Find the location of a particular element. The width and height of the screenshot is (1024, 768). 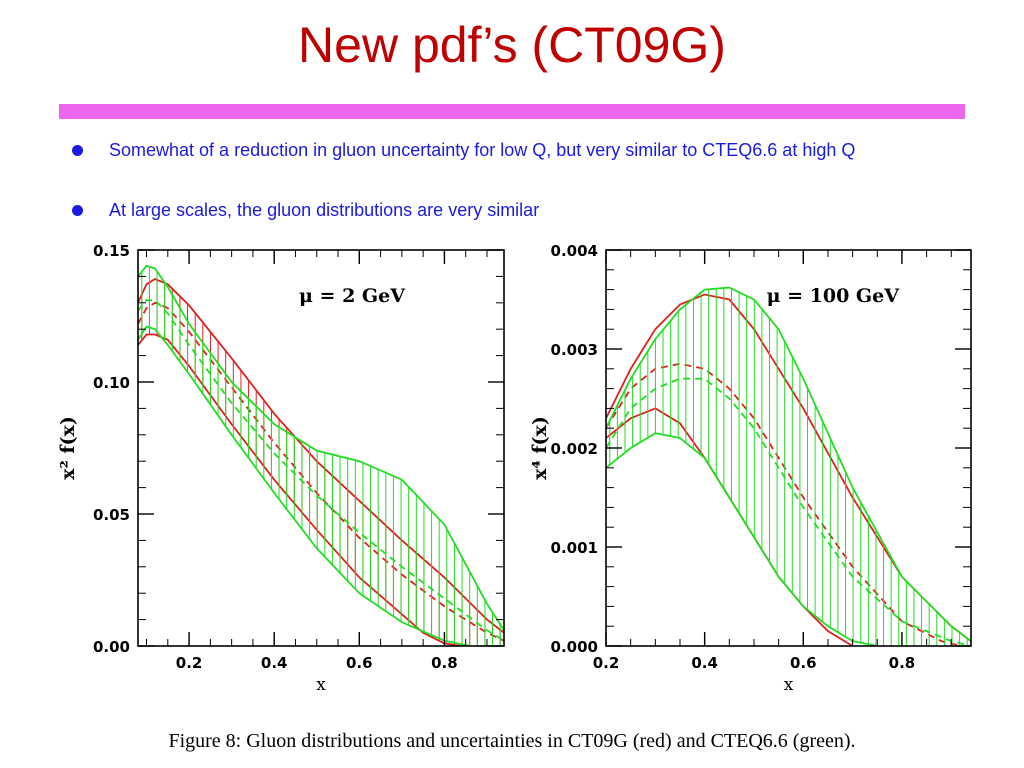

y-tick-label: 0.05 is located at coordinates (111, 515).